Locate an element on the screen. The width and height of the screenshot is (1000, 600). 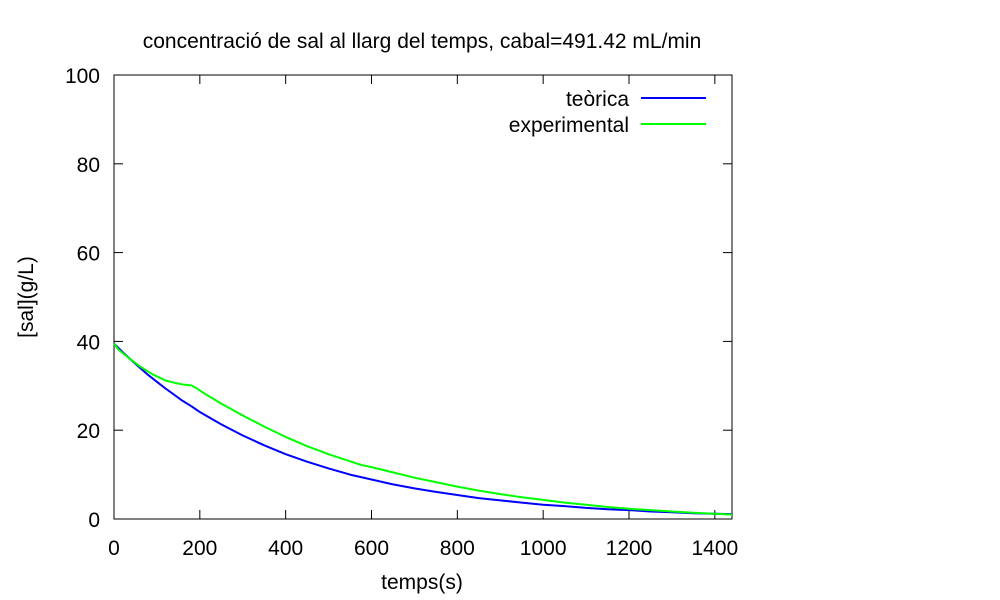
y-tick-label: 100 is located at coordinates (82, 76).